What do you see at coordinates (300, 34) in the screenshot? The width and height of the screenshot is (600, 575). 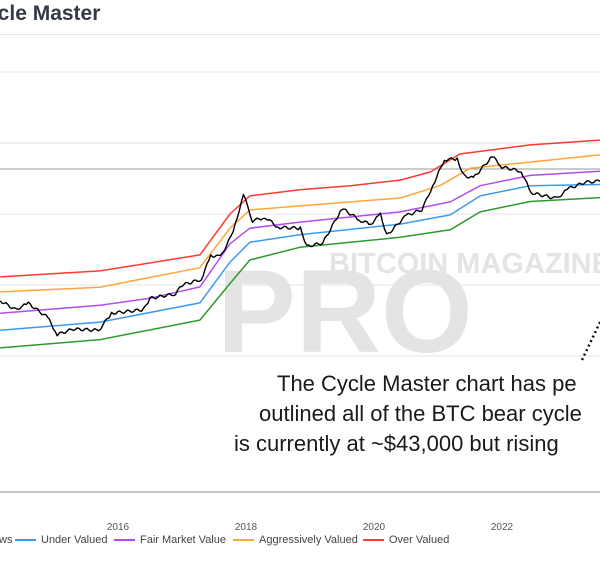 I see `header-divider` at bounding box center [300, 34].